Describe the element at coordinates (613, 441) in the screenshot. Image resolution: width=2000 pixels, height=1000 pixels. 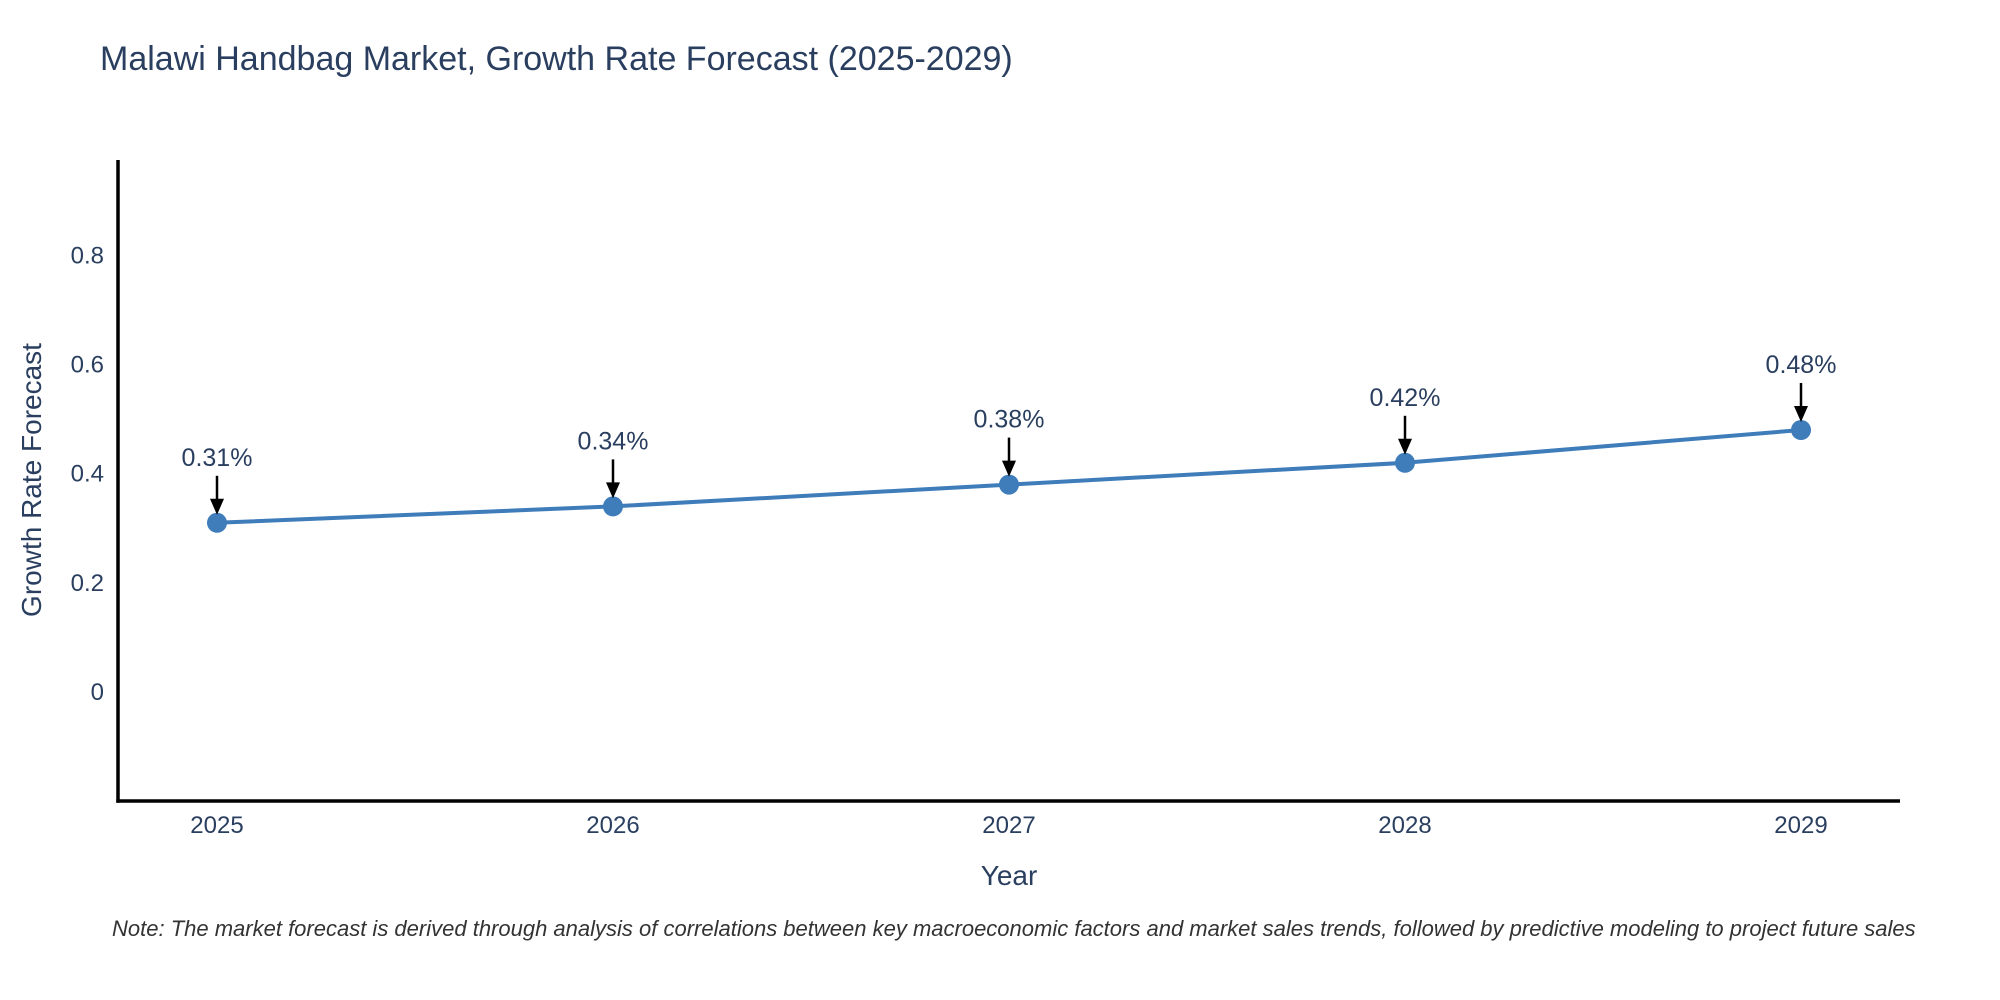
I see `point-label: 0.34%` at that location.